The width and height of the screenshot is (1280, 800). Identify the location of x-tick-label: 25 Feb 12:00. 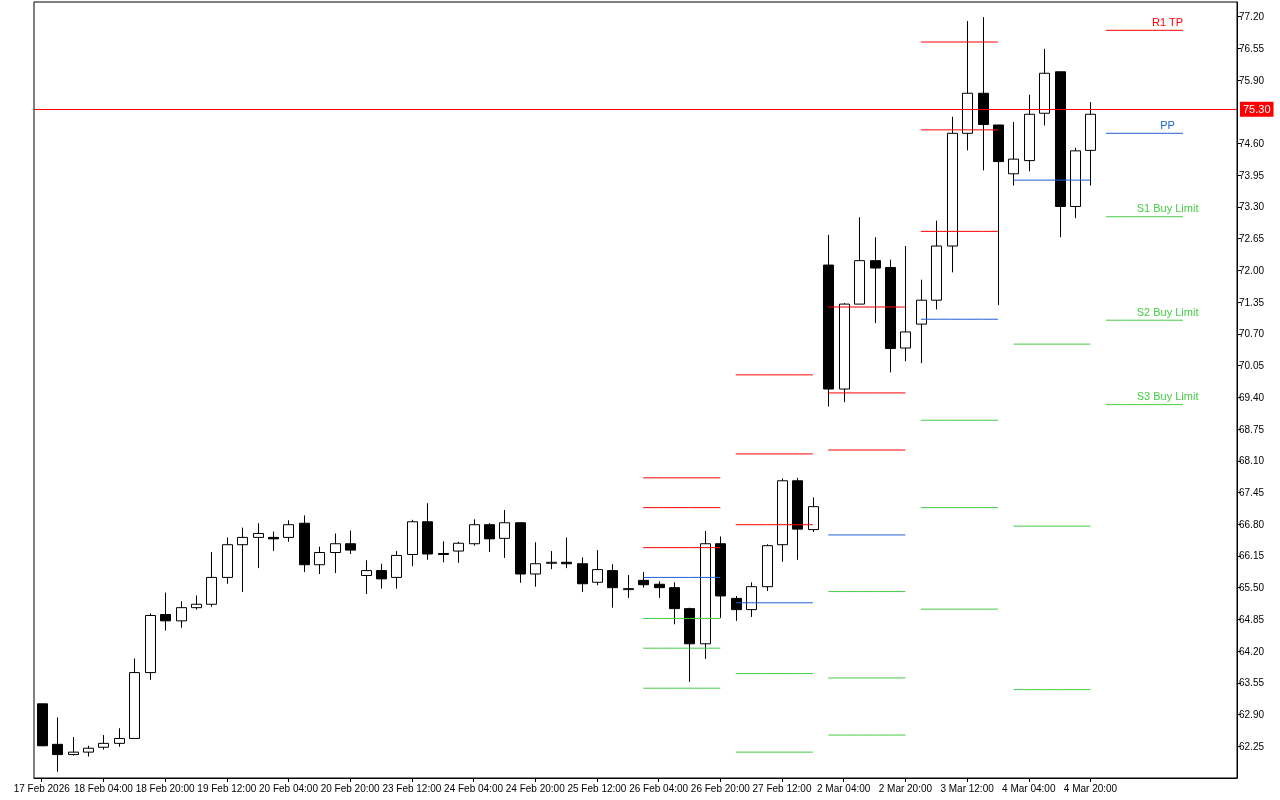
(597, 788).